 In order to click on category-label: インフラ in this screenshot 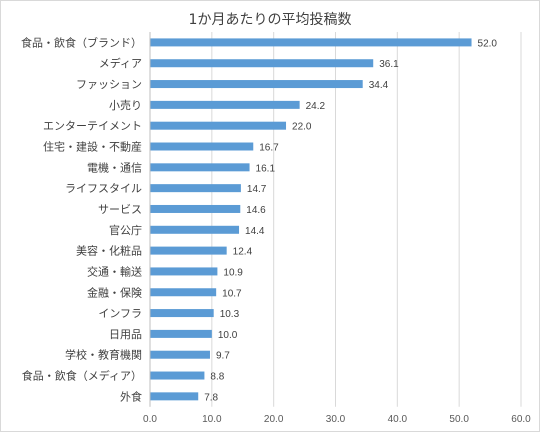, I will do `click(120, 313)`.